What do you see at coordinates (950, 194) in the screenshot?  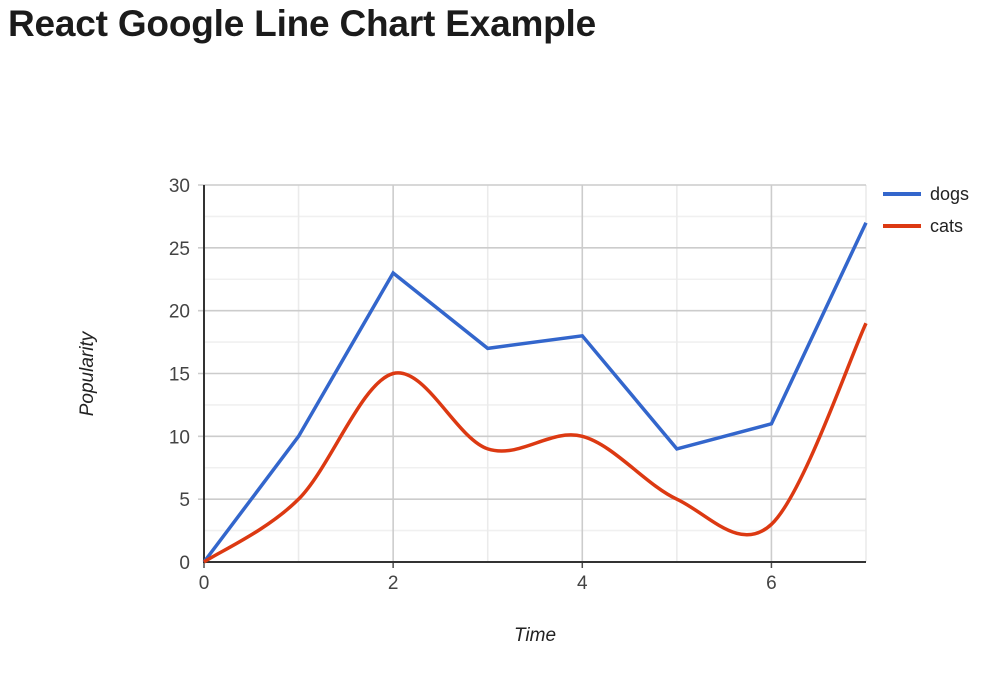 I see `legend-label-dogs: dogs` at bounding box center [950, 194].